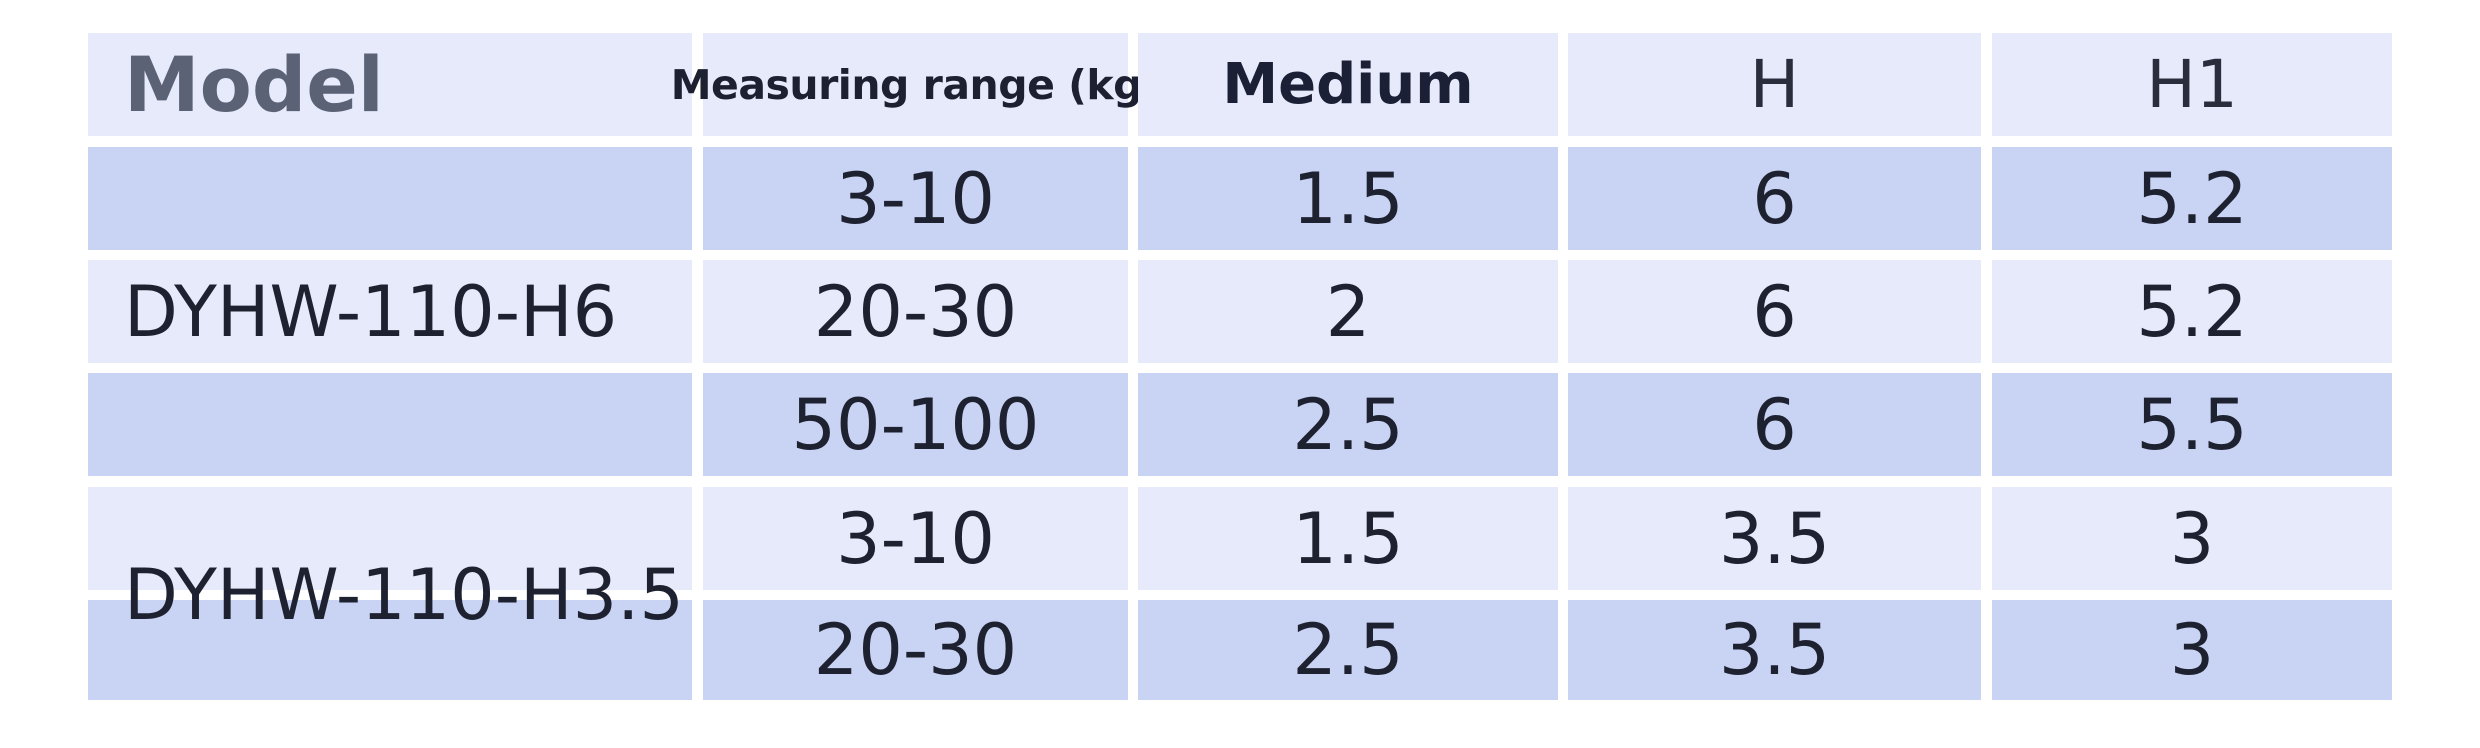  What do you see at coordinates (915, 424) in the screenshot?
I see `cell-range: 50-100` at bounding box center [915, 424].